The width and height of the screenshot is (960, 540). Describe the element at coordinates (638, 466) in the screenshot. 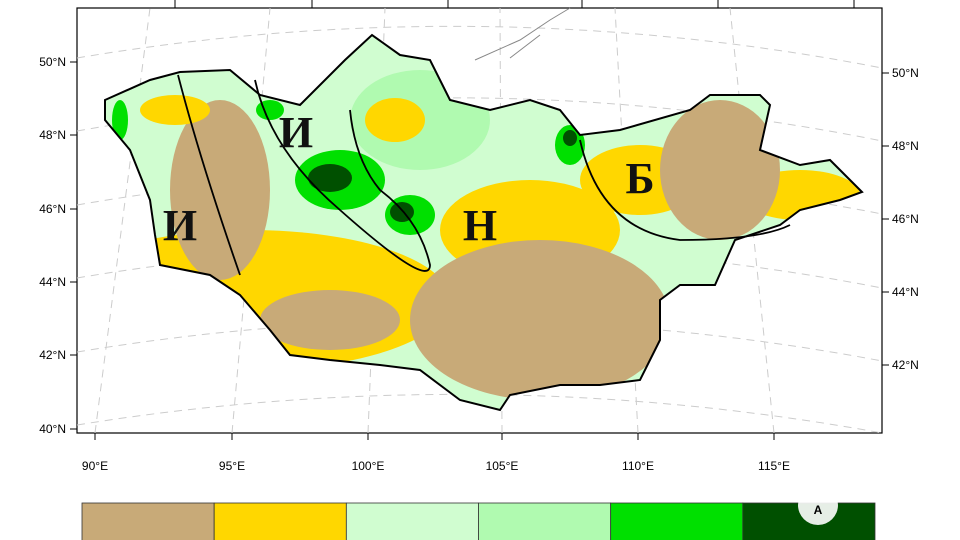

I see `lon-label: 110°E` at that location.